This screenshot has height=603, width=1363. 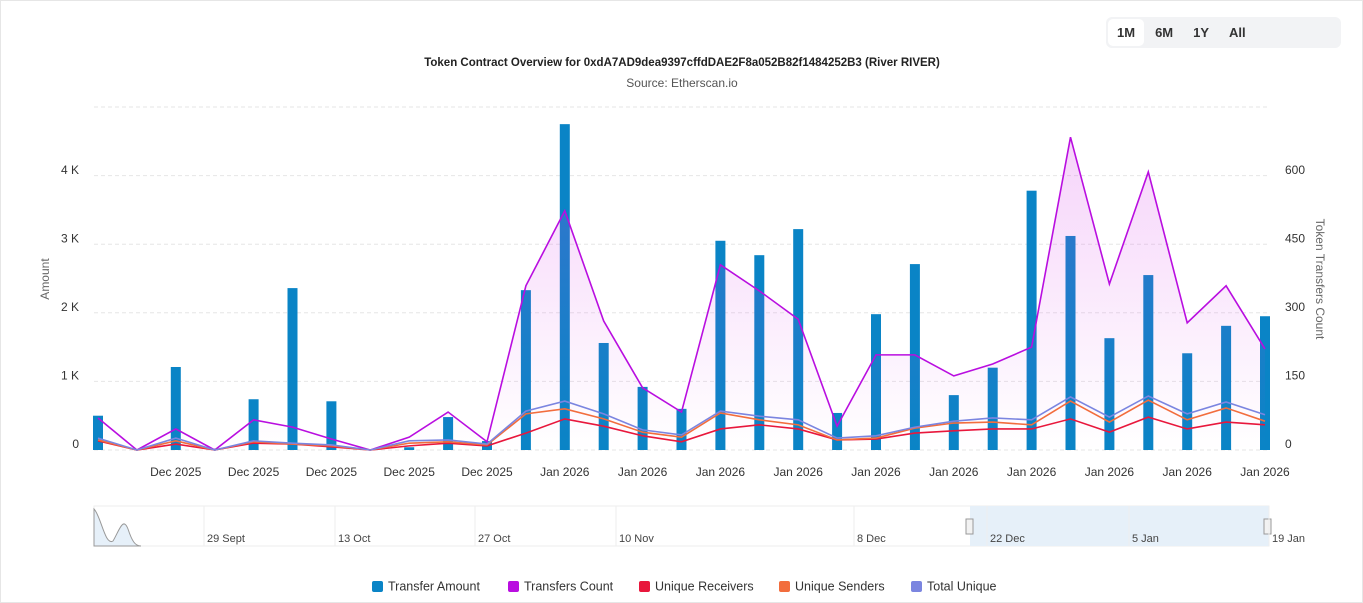 What do you see at coordinates (1164, 32) in the screenshot?
I see `range-button: 6M` at bounding box center [1164, 32].